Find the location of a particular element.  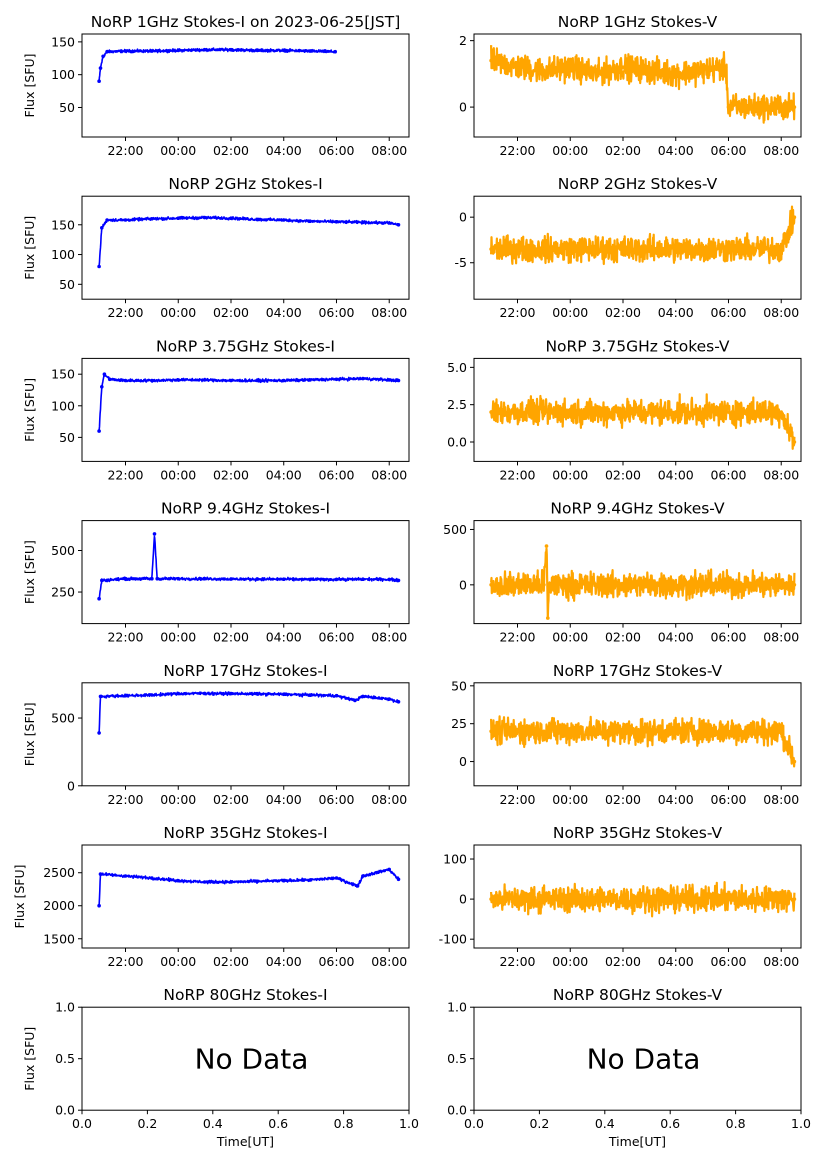

x-axis-label: Time[UT] is located at coordinates (637, 1141).